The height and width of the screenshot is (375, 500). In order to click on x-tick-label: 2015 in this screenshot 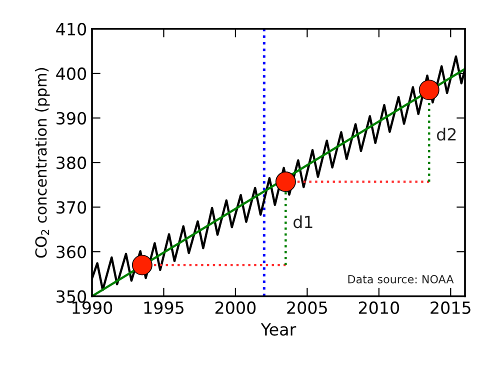, I will do `click(450, 307)`.